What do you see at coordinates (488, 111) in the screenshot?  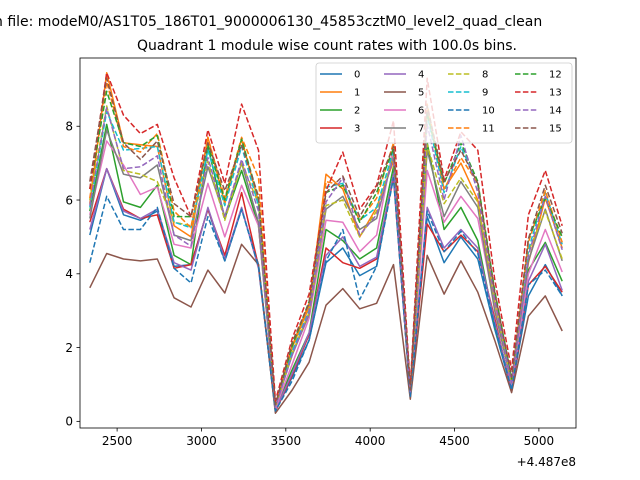 I see `legend-label-10: 10` at bounding box center [488, 111].